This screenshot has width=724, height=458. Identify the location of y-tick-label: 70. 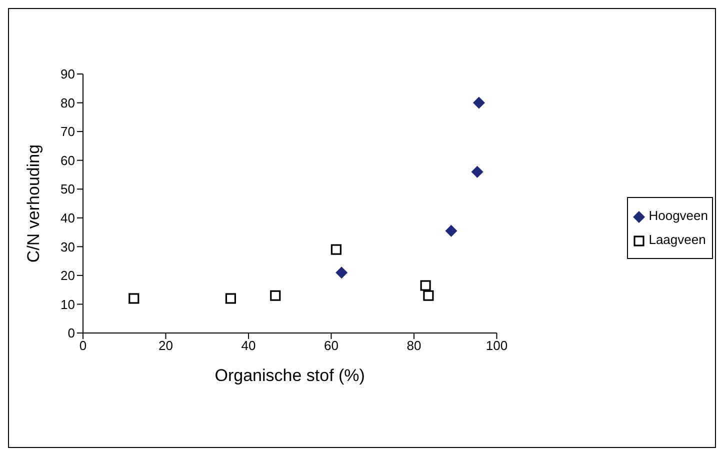
(67, 132).